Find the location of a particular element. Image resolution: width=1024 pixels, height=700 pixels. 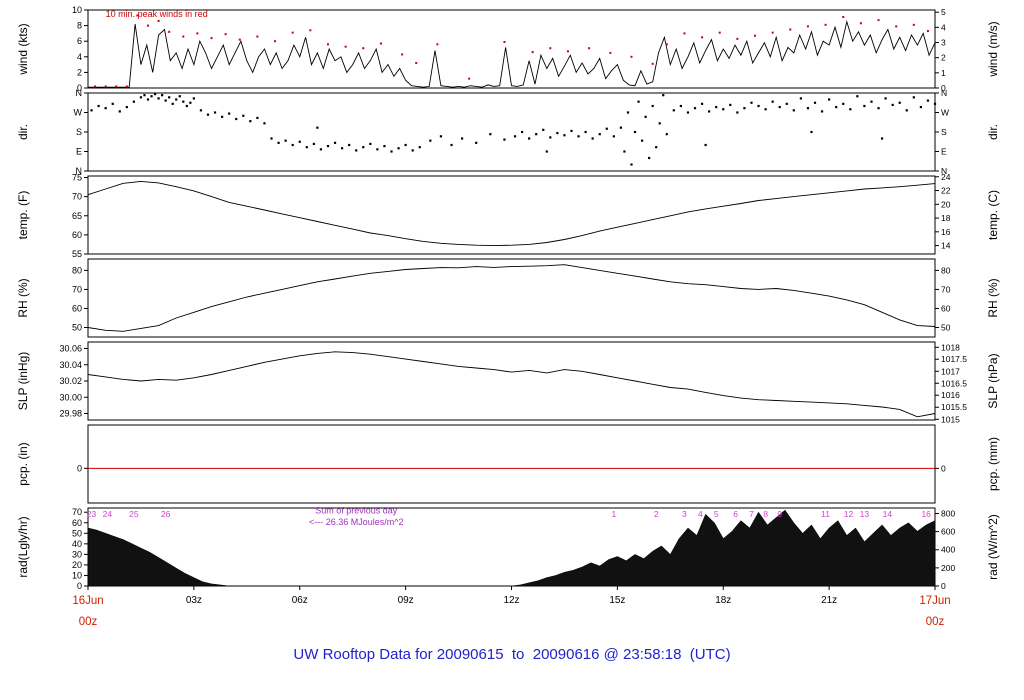

panel-border-temp is located at coordinates (511, 215).